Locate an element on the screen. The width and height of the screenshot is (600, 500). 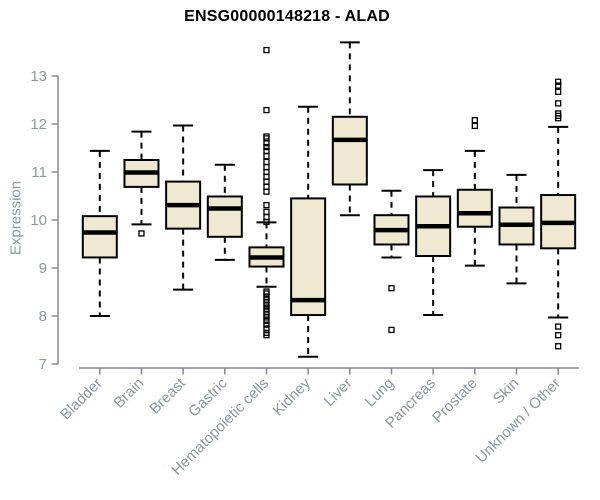
x-tick-label-lung: Lung is located at coordinates (380, 393).